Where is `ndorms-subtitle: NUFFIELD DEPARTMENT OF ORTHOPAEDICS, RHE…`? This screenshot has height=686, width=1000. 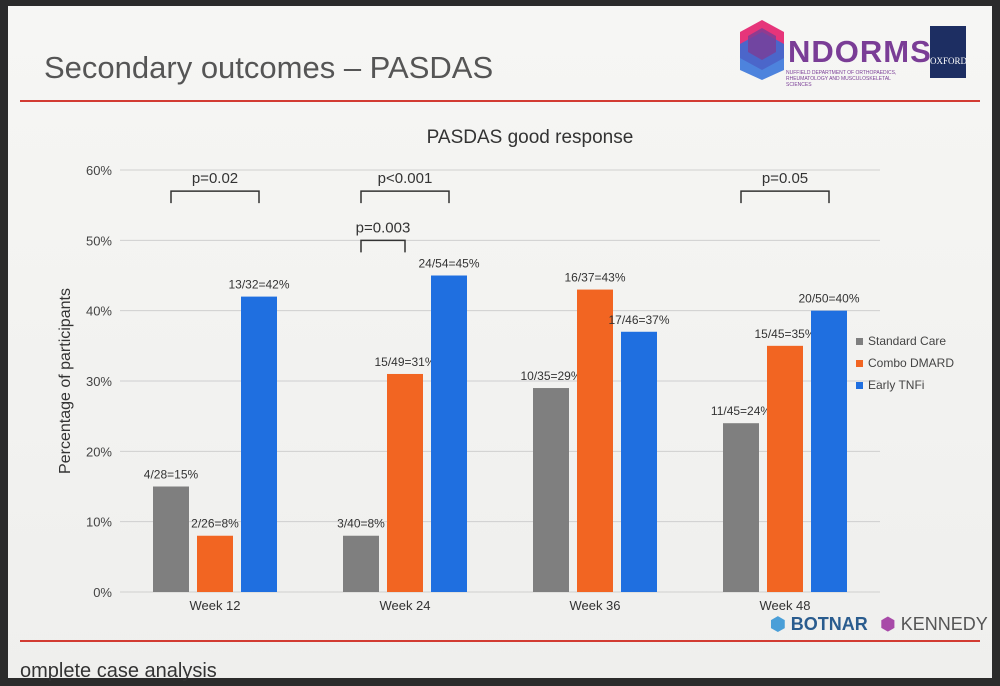 ndorms-subtitle: NUFFIELD DEPARTMENT OF ORTHOPAEDICS, RHE… is located at coordinates (841, 79).